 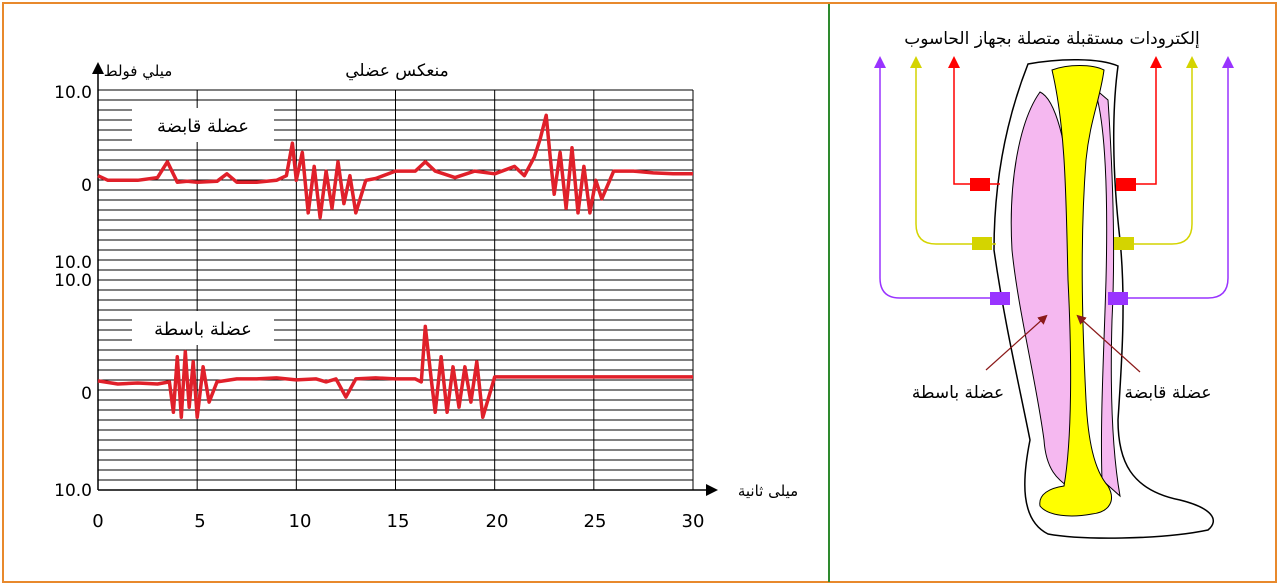 What do you see at coordinates (497, 521) in the screenshot?
I see `x-tick-label: 20` at bounding box center [497, 521].